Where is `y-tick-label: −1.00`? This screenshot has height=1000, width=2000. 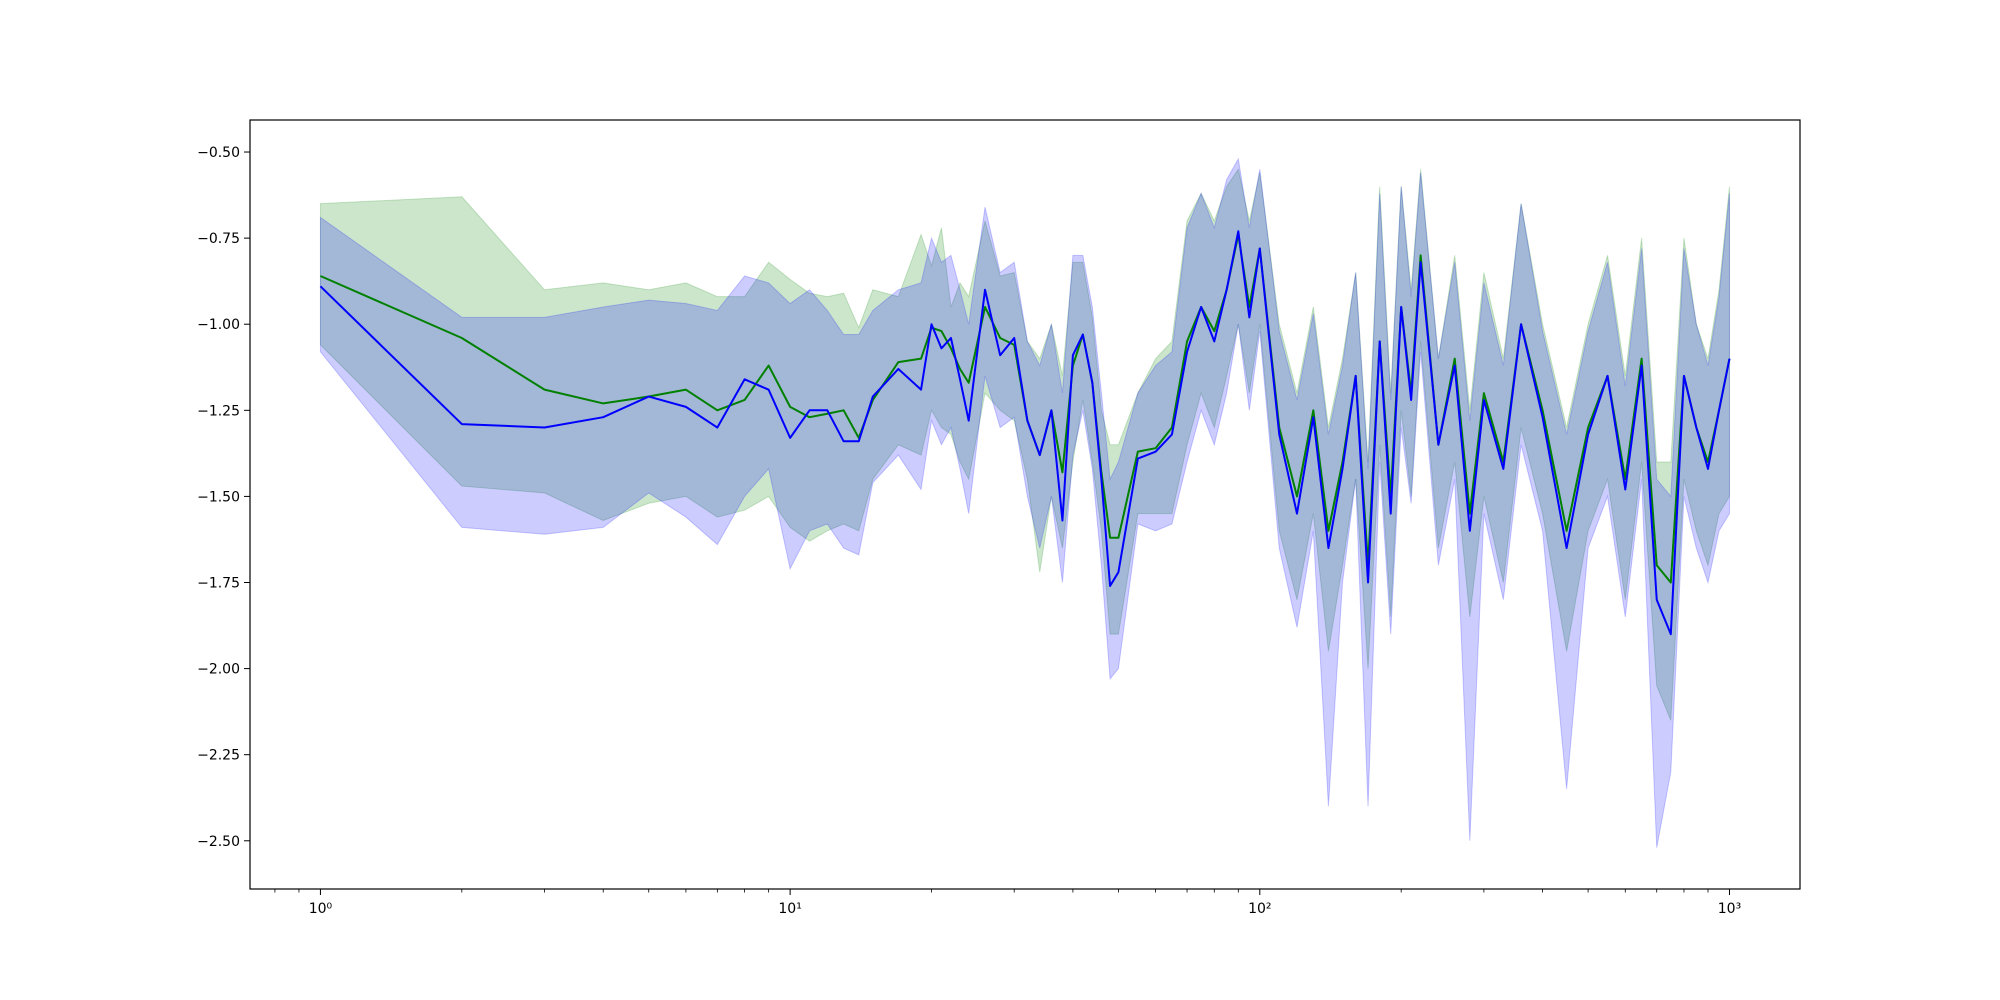 y-tick-label: −1.00 is located at coordinates (218, 325).